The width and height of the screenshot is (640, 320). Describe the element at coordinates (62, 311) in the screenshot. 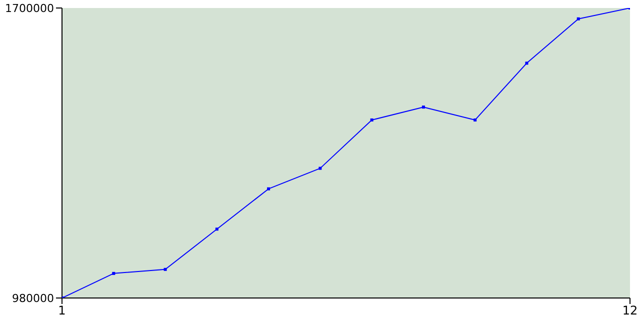

I see `x-tick-label: 1` at that location.